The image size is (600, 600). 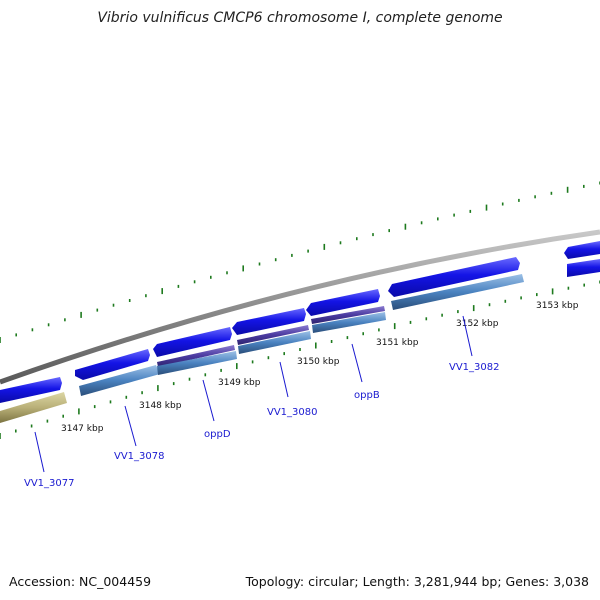 I want to click on scale-label: 3147 kbp, so click(x=82, y=429).